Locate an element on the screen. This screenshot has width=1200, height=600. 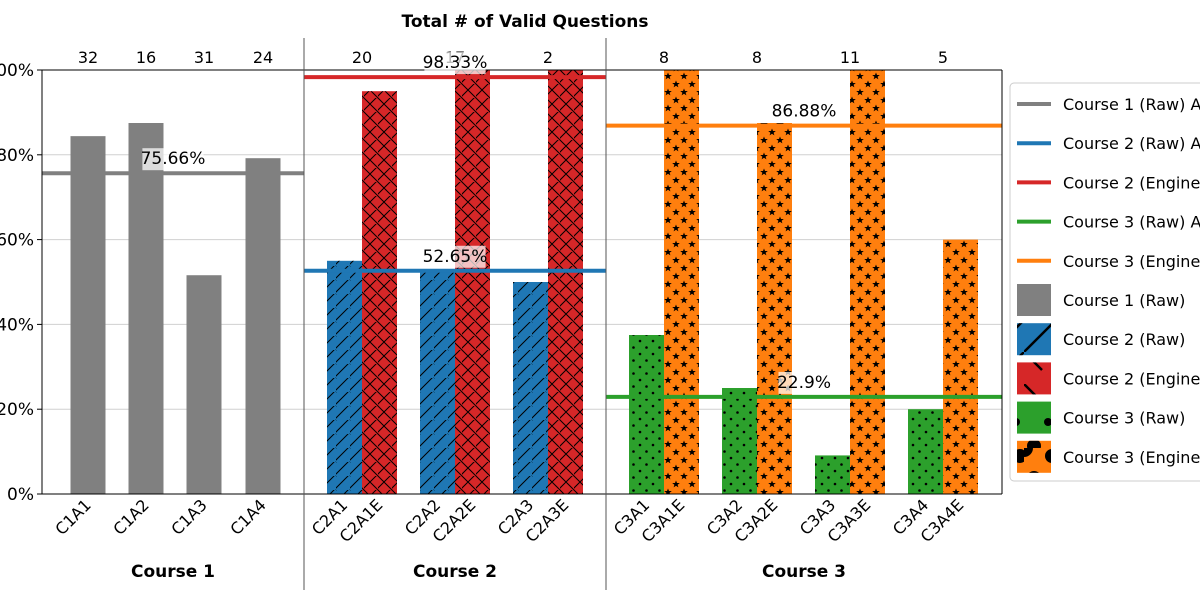
legend-item: Course 3 (Raw) A is located at coordinates (1108, 222).